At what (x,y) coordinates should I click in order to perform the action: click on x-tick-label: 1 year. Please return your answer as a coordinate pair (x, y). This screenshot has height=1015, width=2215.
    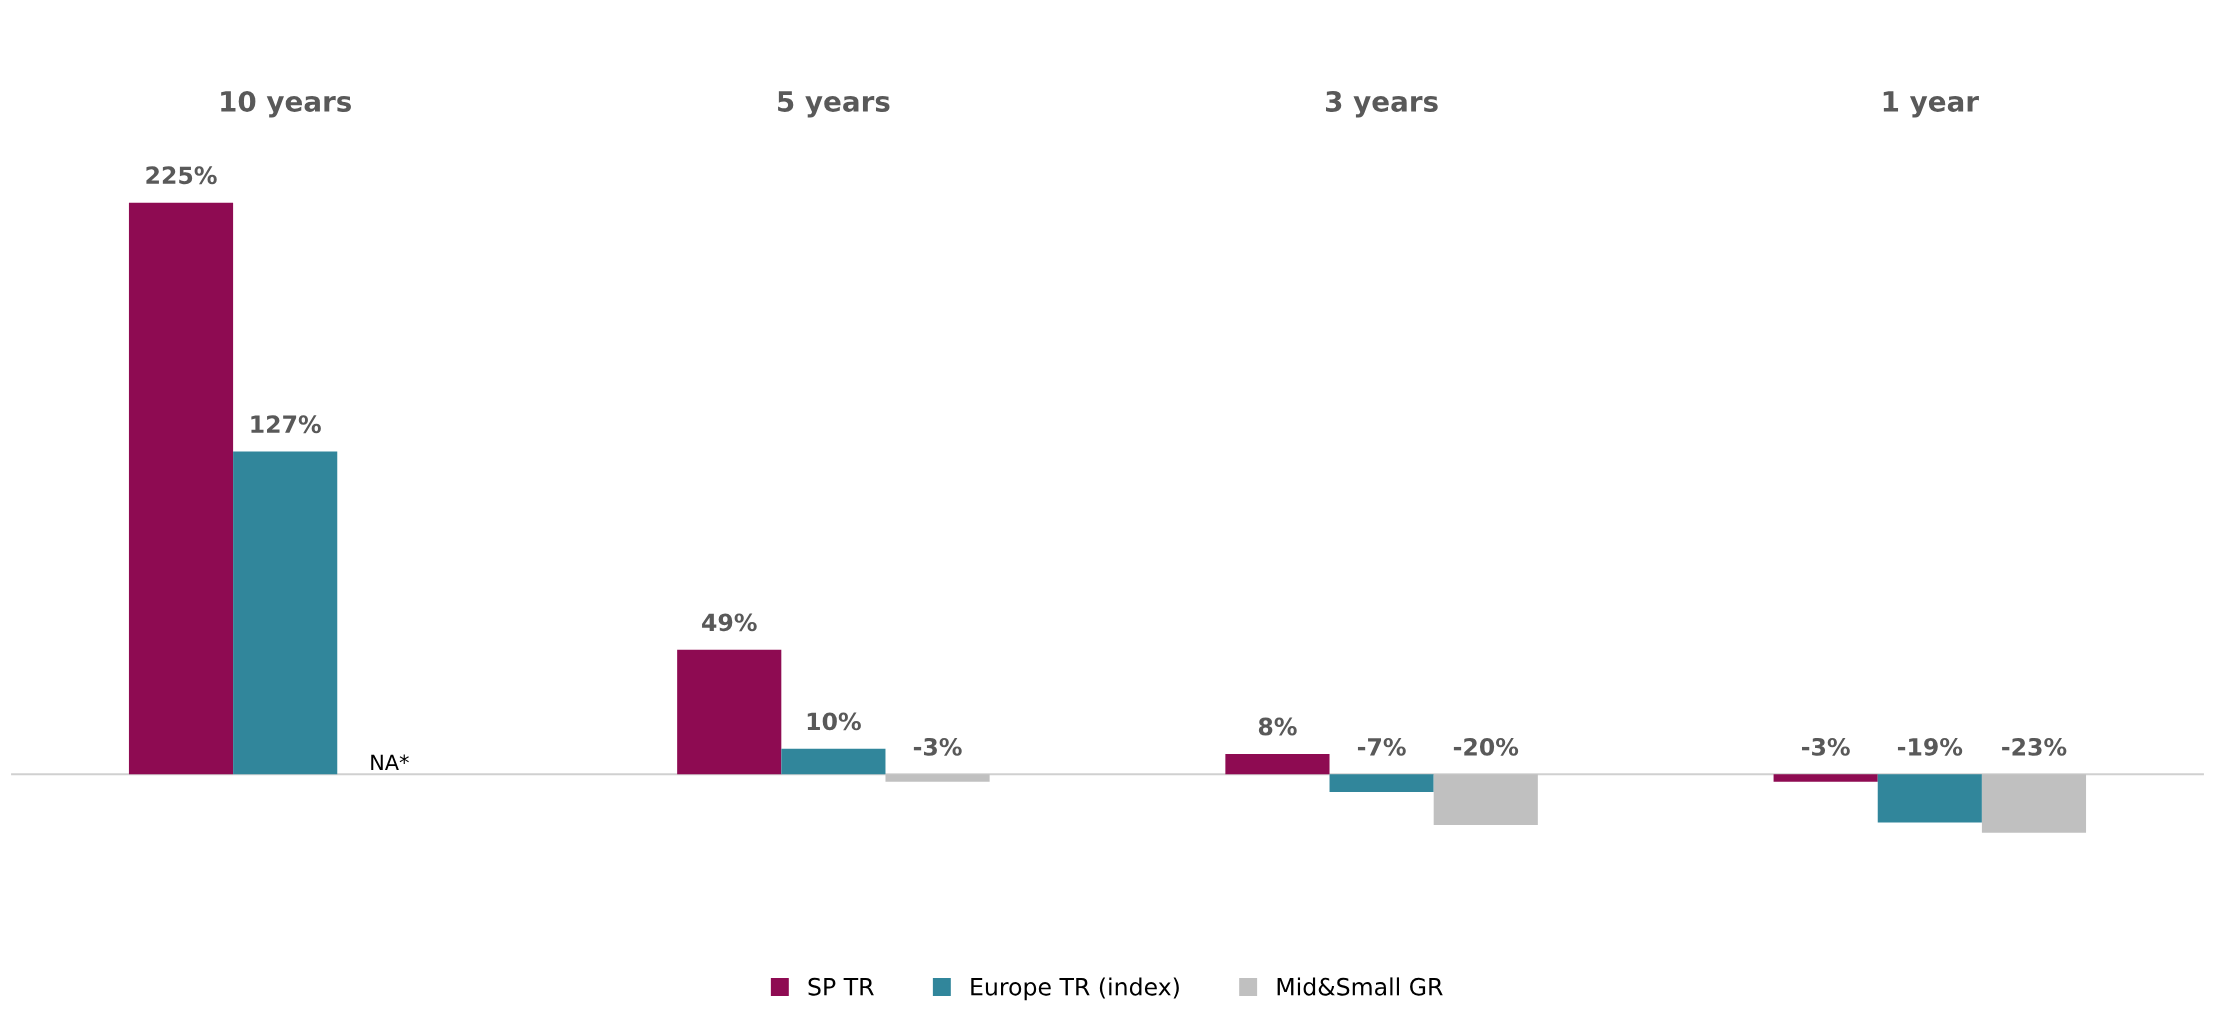
    Looking at the image, I should click on (1931, 104).